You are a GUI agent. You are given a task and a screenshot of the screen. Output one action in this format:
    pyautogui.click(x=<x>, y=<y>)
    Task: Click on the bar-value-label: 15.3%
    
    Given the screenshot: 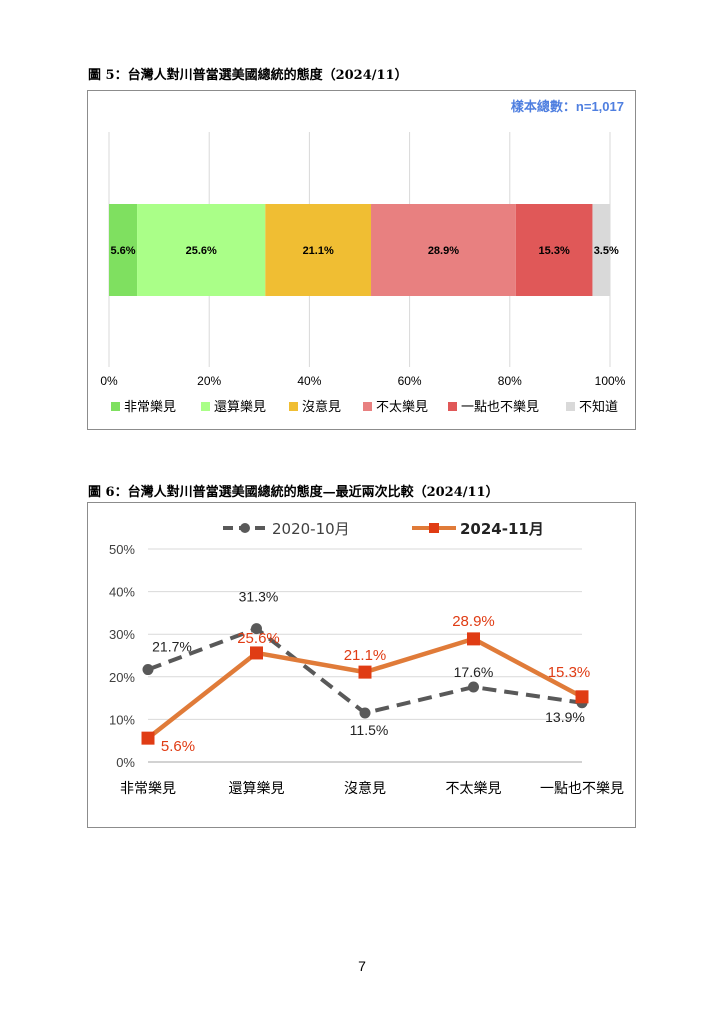 What is the action you would take?
    pyautogui.click(x=554, y=251)
    